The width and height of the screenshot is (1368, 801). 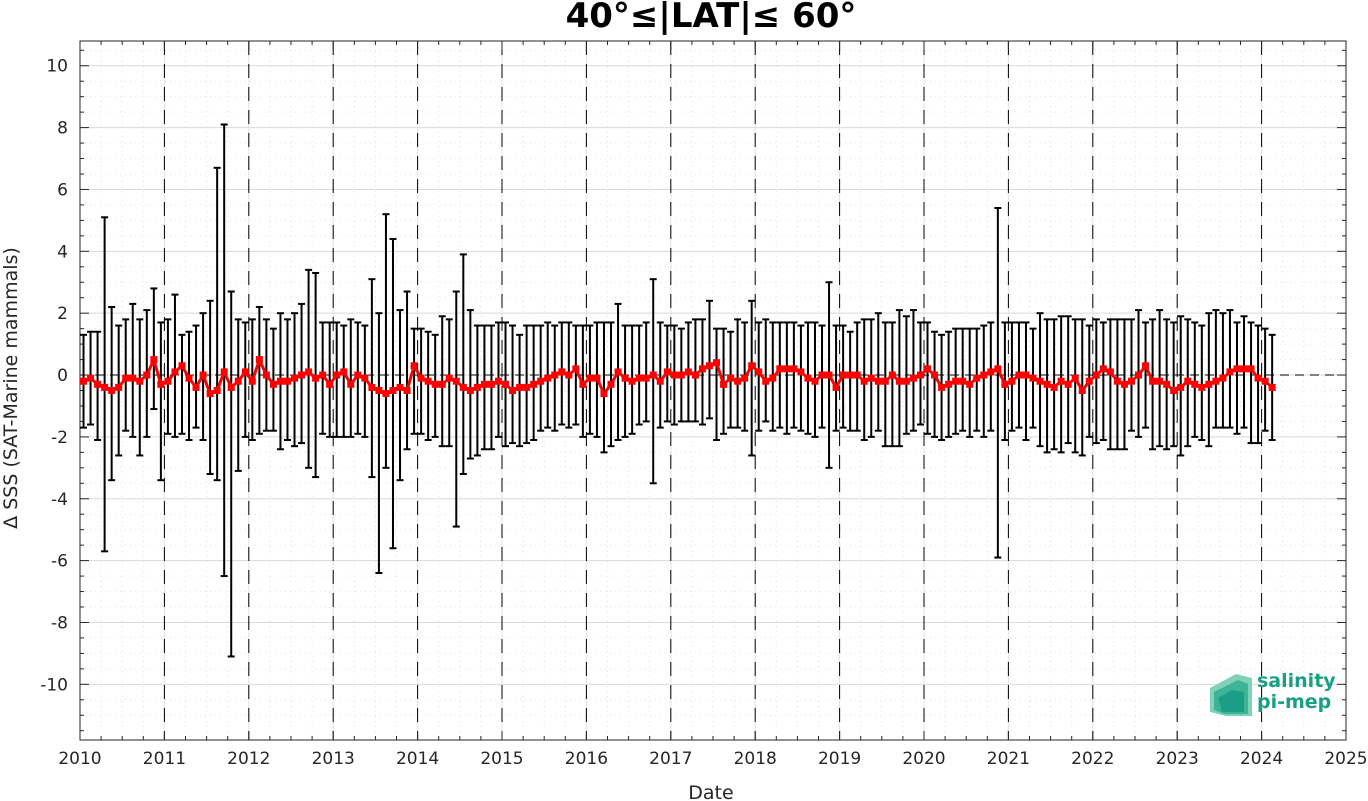 What do you see at coordinates (1294, 702) in the screenshot?
I see `logo-line2: pi-mep` at bounding box center [1294, 702].